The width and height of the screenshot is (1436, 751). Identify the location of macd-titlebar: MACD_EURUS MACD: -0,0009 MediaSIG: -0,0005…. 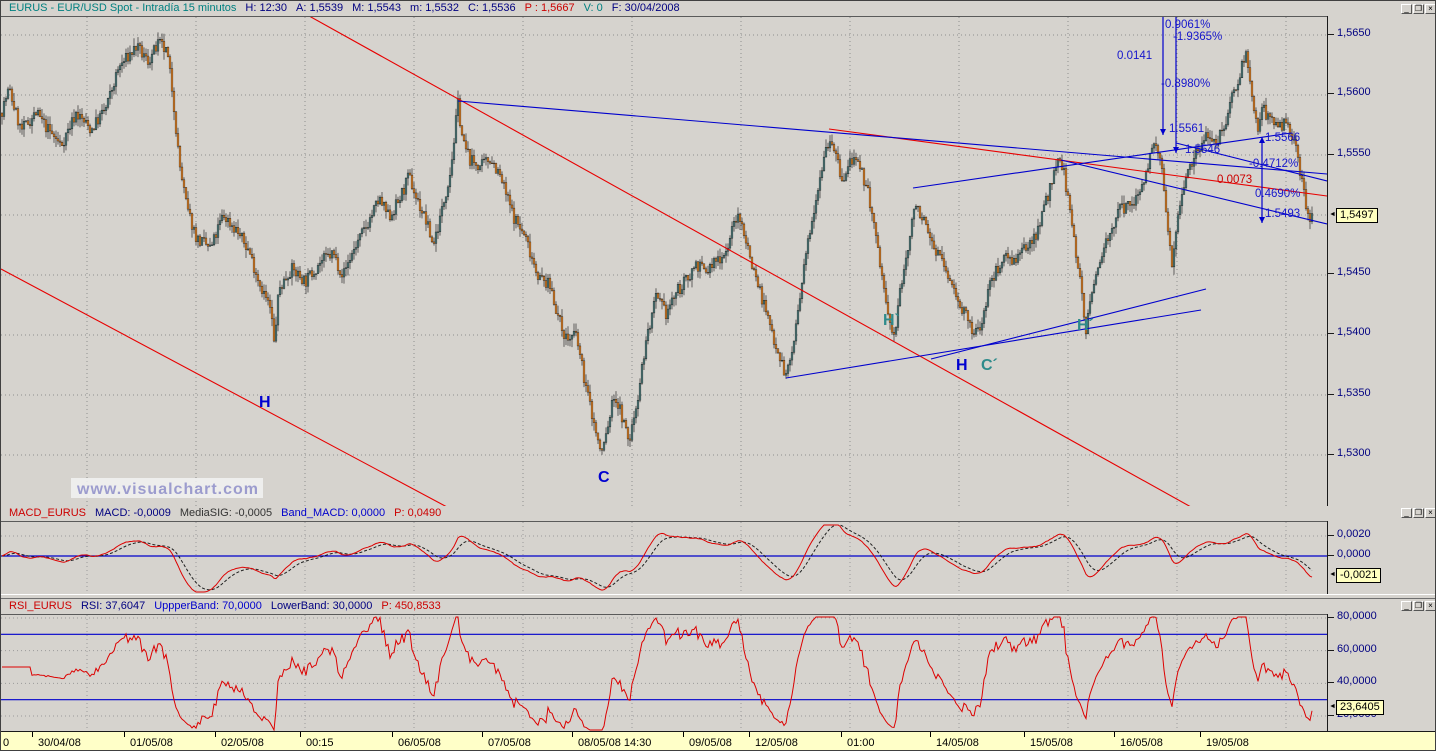
(718, 513).